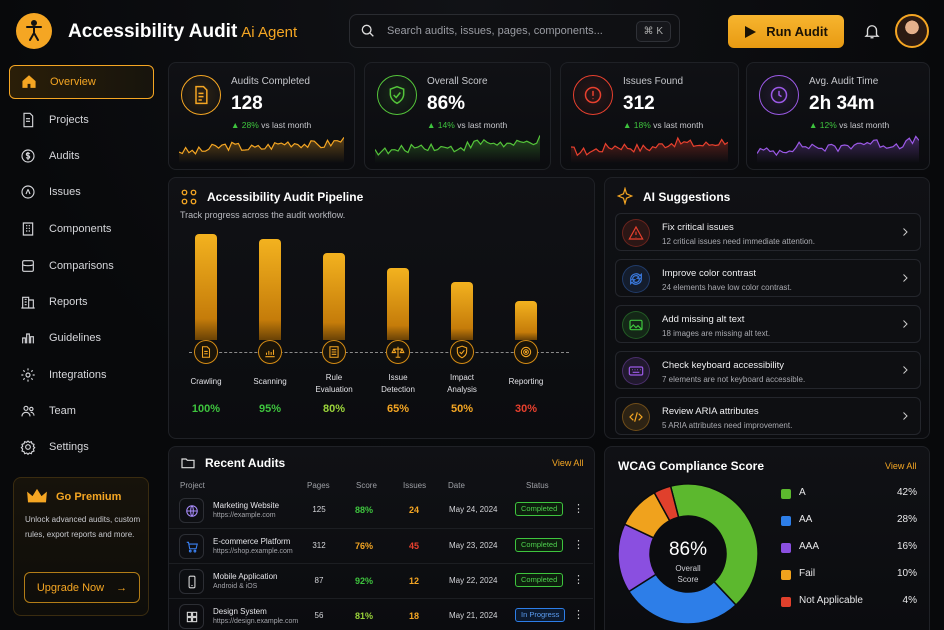 The height and width of the screenshot is (630, 944). What do you see at coordinates (81, 411) in the screenshot?
I see `sidebar-item-team: Team` at bounding box center [81, 411].